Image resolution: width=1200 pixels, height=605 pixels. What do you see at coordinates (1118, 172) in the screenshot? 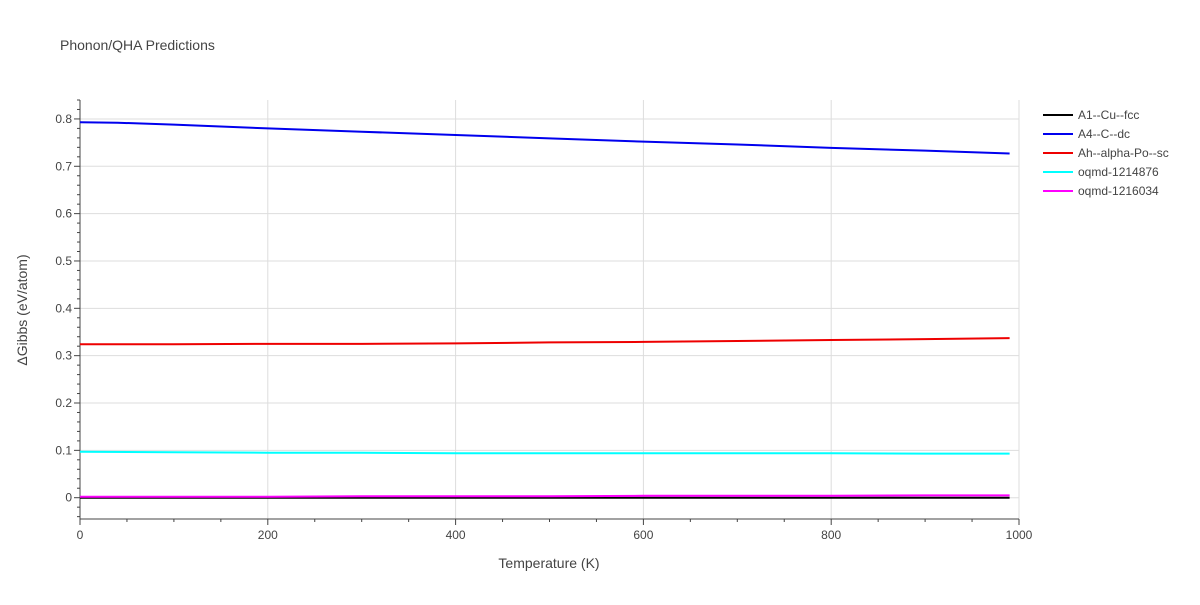
I see `legend-label: oqmd-1214876` at bounding box center [1118, 172].